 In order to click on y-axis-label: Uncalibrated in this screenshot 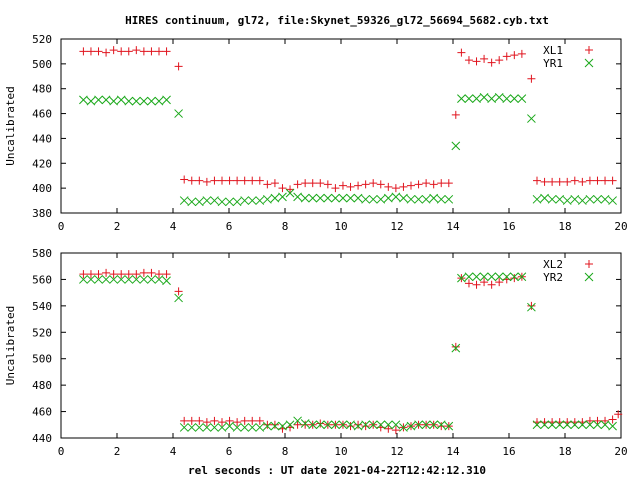, I will do `click(10, 345)`.